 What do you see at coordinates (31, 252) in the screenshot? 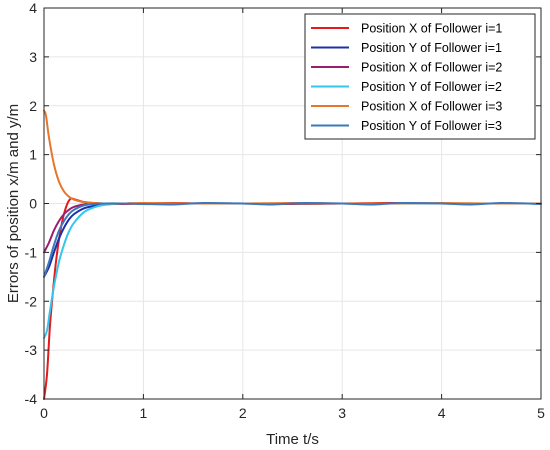
I see `y-tick-label: -1` at bounding box center [31, 252].